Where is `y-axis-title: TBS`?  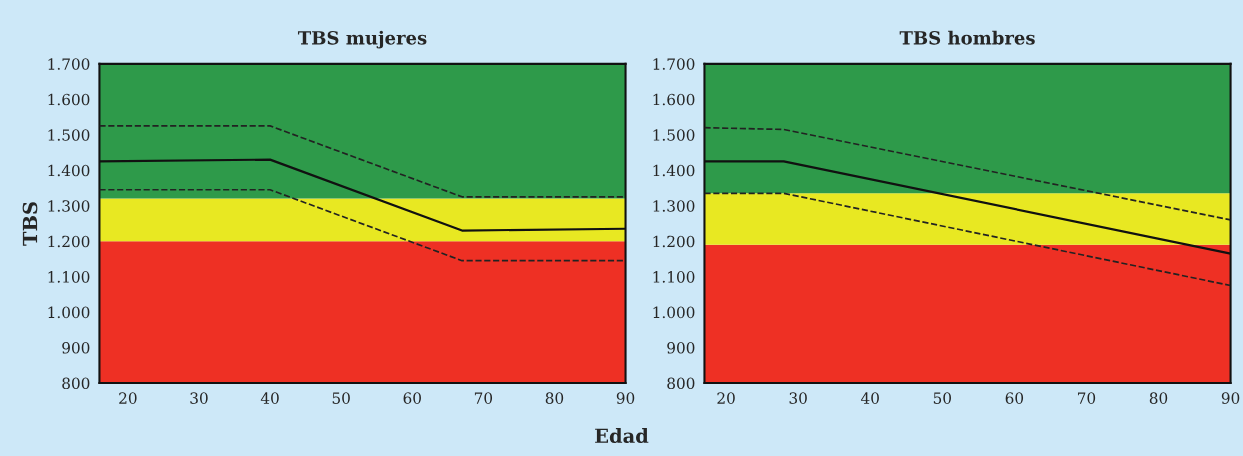
y-axis-title: TBS is located at coordinates (30, 224).